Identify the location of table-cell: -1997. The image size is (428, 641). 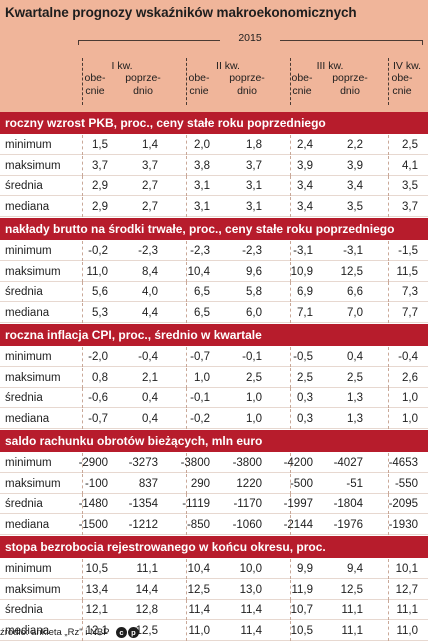
(298, 504).